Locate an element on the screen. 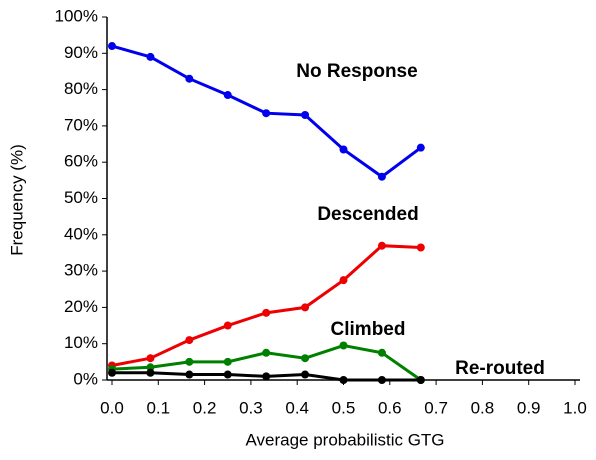 The width and height of the screenshot is (596, 460). y-tick-label: 20% is located at coordinates (81, 306).